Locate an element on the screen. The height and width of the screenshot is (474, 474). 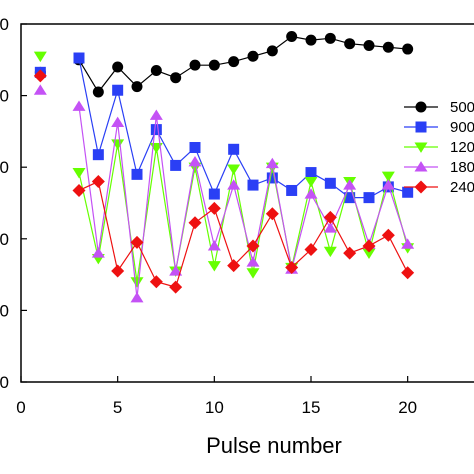
legend-label: 500 is located at coordinates (462, 107).